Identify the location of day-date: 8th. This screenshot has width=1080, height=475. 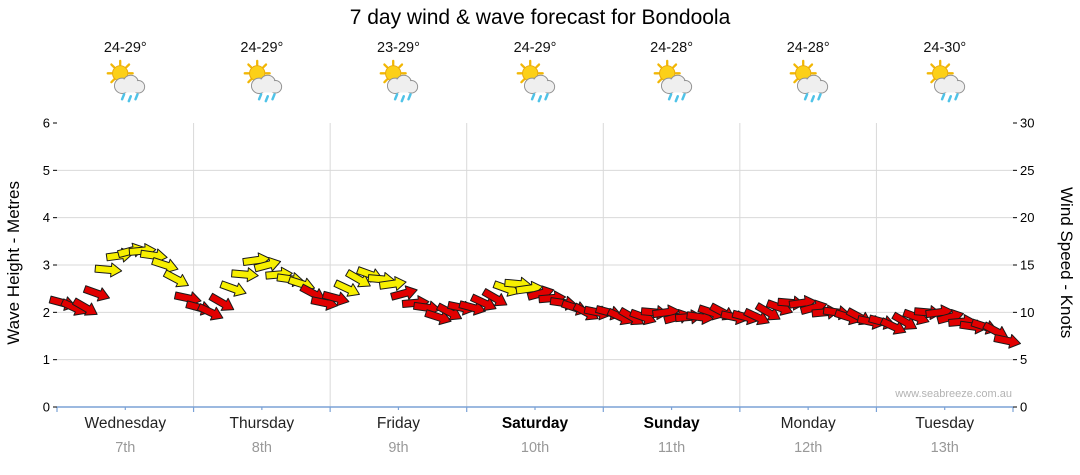
(261, 448).